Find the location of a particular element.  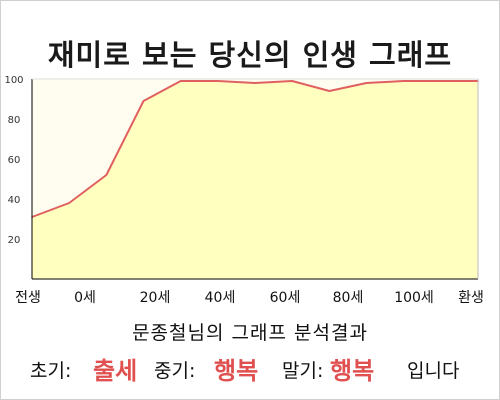

page-title: 재미로 보는 당신의 인생 그래프 is located at coordinates (250, 55).